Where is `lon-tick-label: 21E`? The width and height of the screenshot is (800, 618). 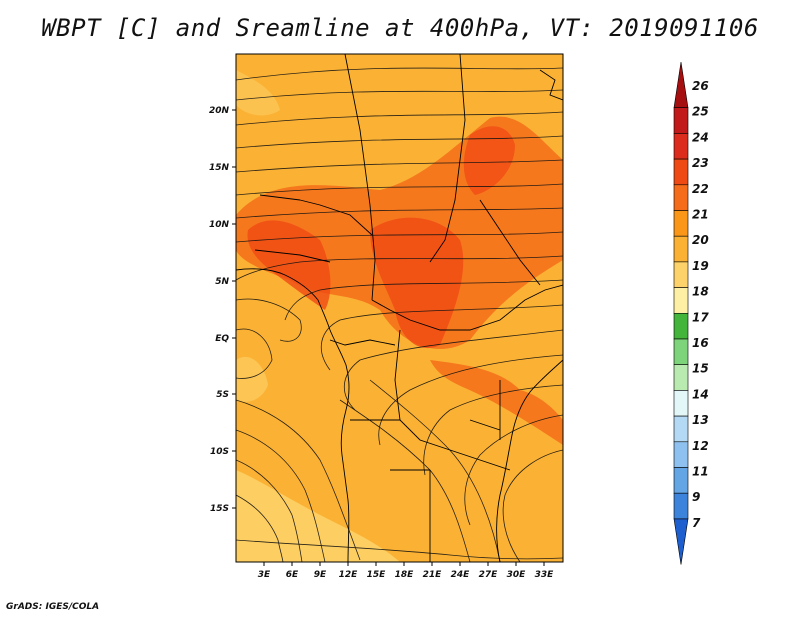 lon-tick-label: 21E is located at coordinates (433, 575).